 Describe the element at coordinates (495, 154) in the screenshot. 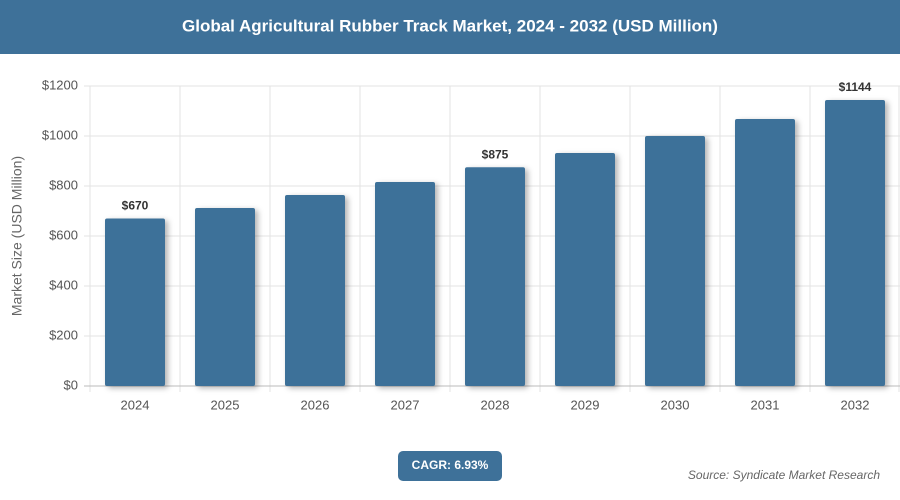

I see `value-label: $875` at that location.